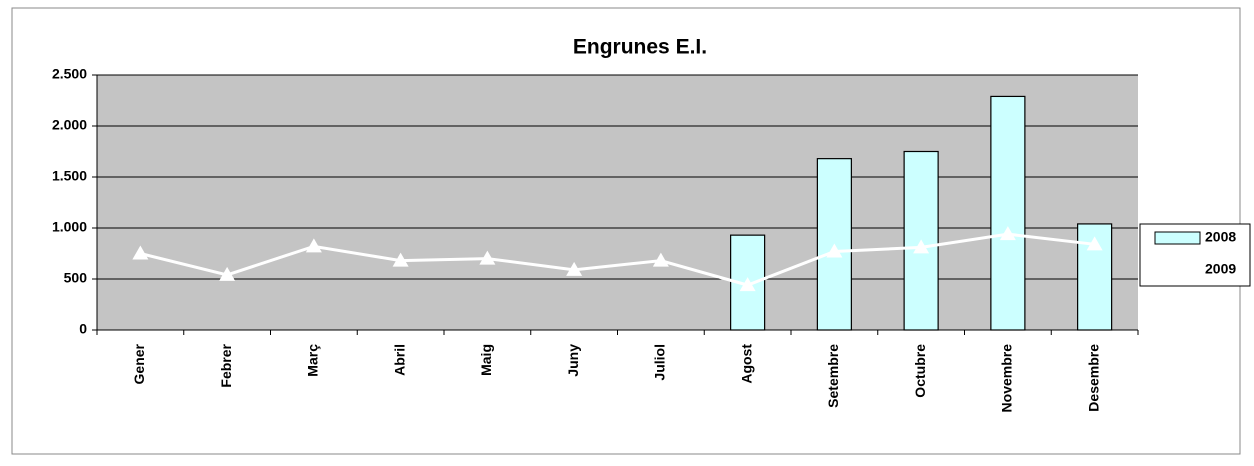 Image resolution: width=1254 pixels, height=466 pixels. Describe the element at coordinates (69, 176) in the screenshot. I see `y-tick-label: 1.500` at that location.